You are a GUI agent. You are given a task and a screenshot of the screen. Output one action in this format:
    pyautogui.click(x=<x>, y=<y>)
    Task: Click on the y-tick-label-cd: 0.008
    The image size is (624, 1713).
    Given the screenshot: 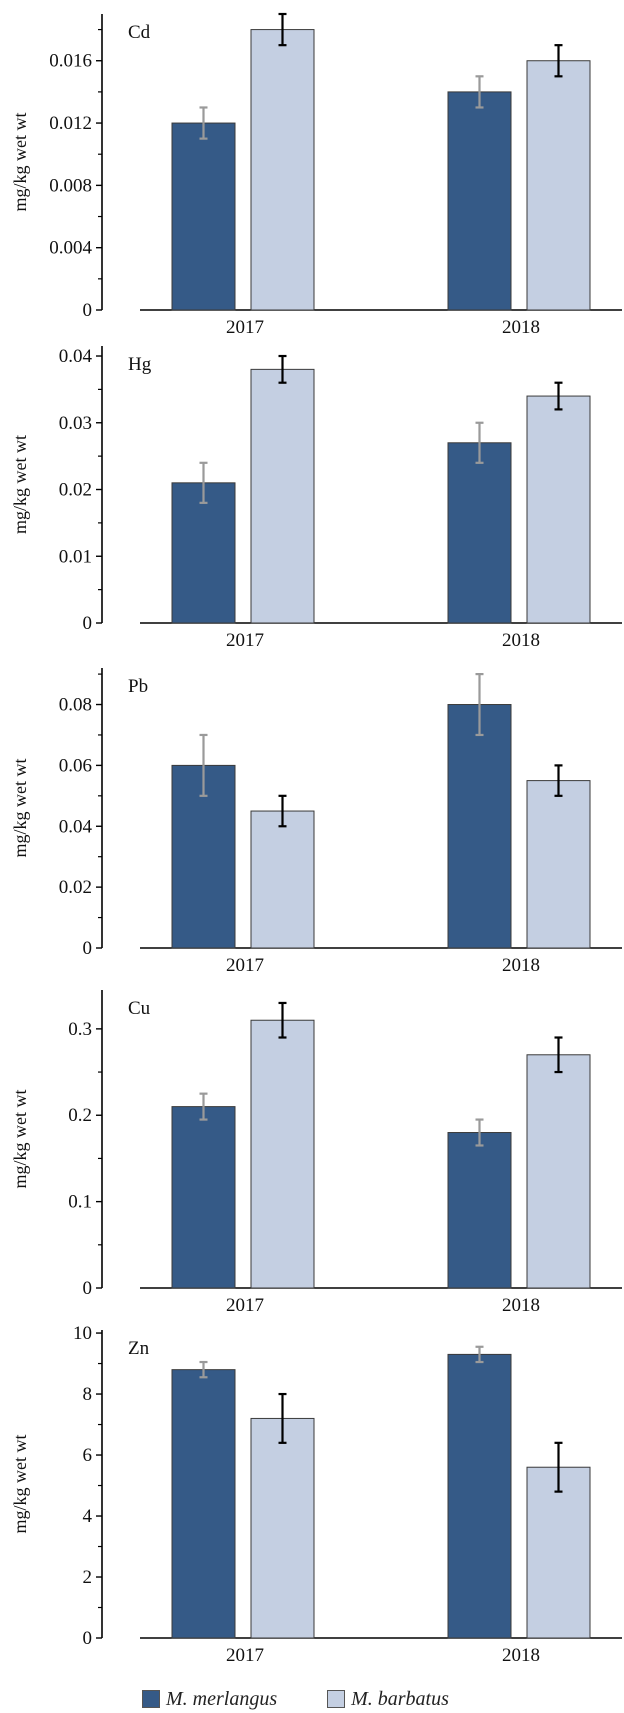 What is the action you would take?
    pyautogui.click(x=70, y=185)
    